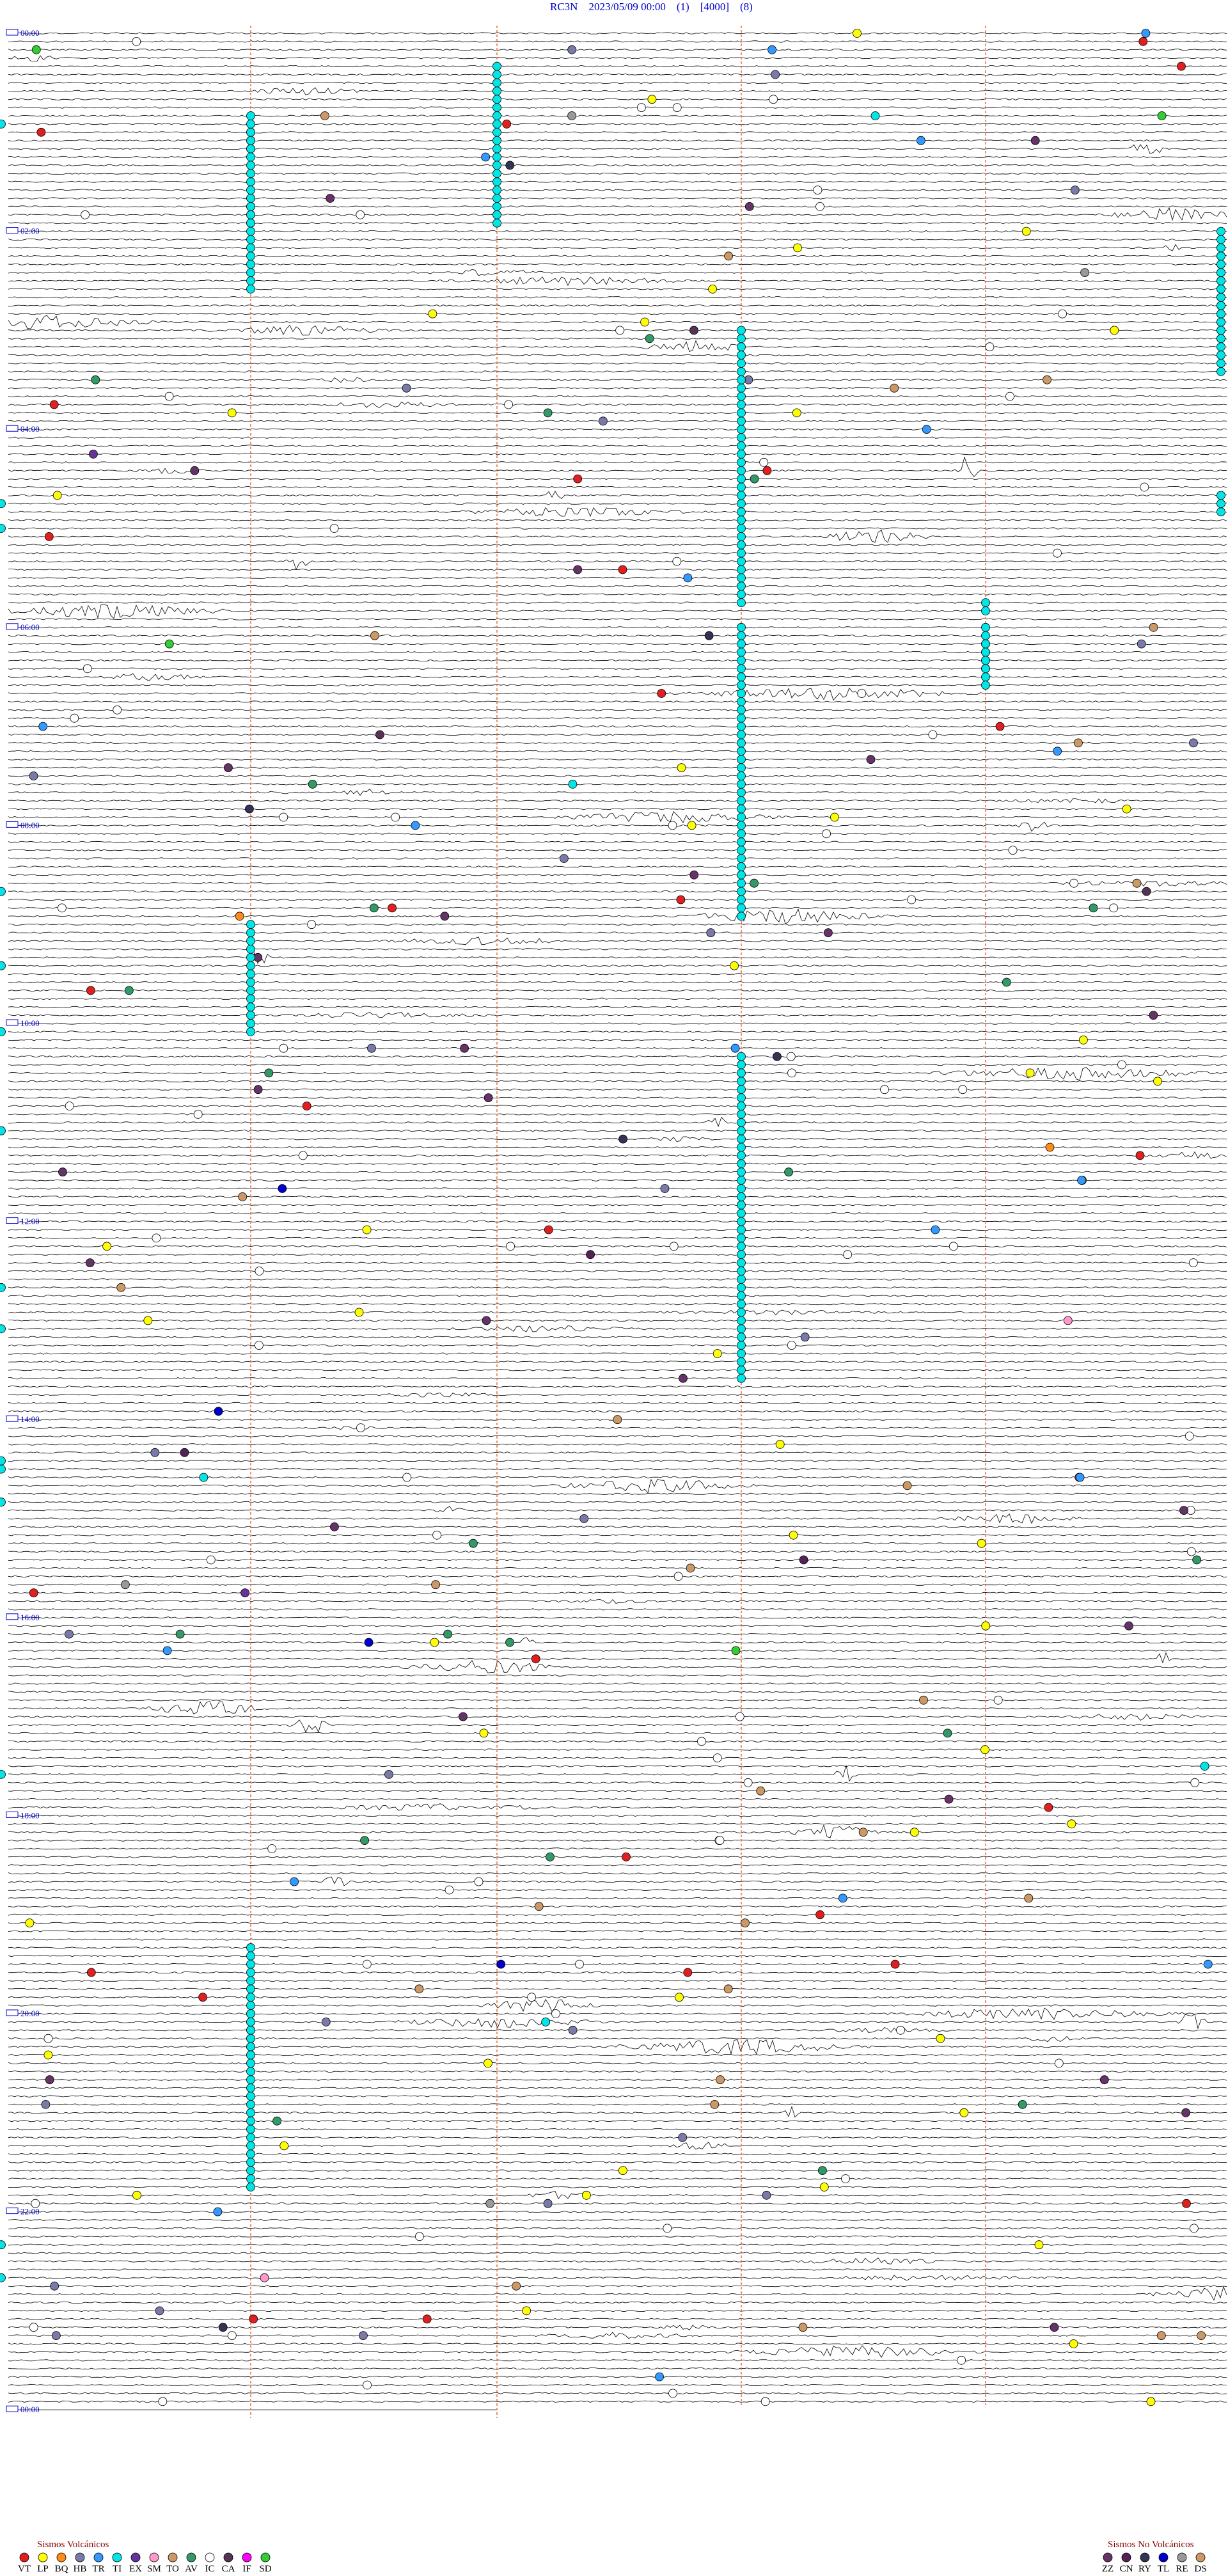 This screenshot has height=2576, width=1228. What do you see at coordinates (30, 1023) in the screenshot?
I see `hour-label: 10:00` at bounding box center [30, 1023].